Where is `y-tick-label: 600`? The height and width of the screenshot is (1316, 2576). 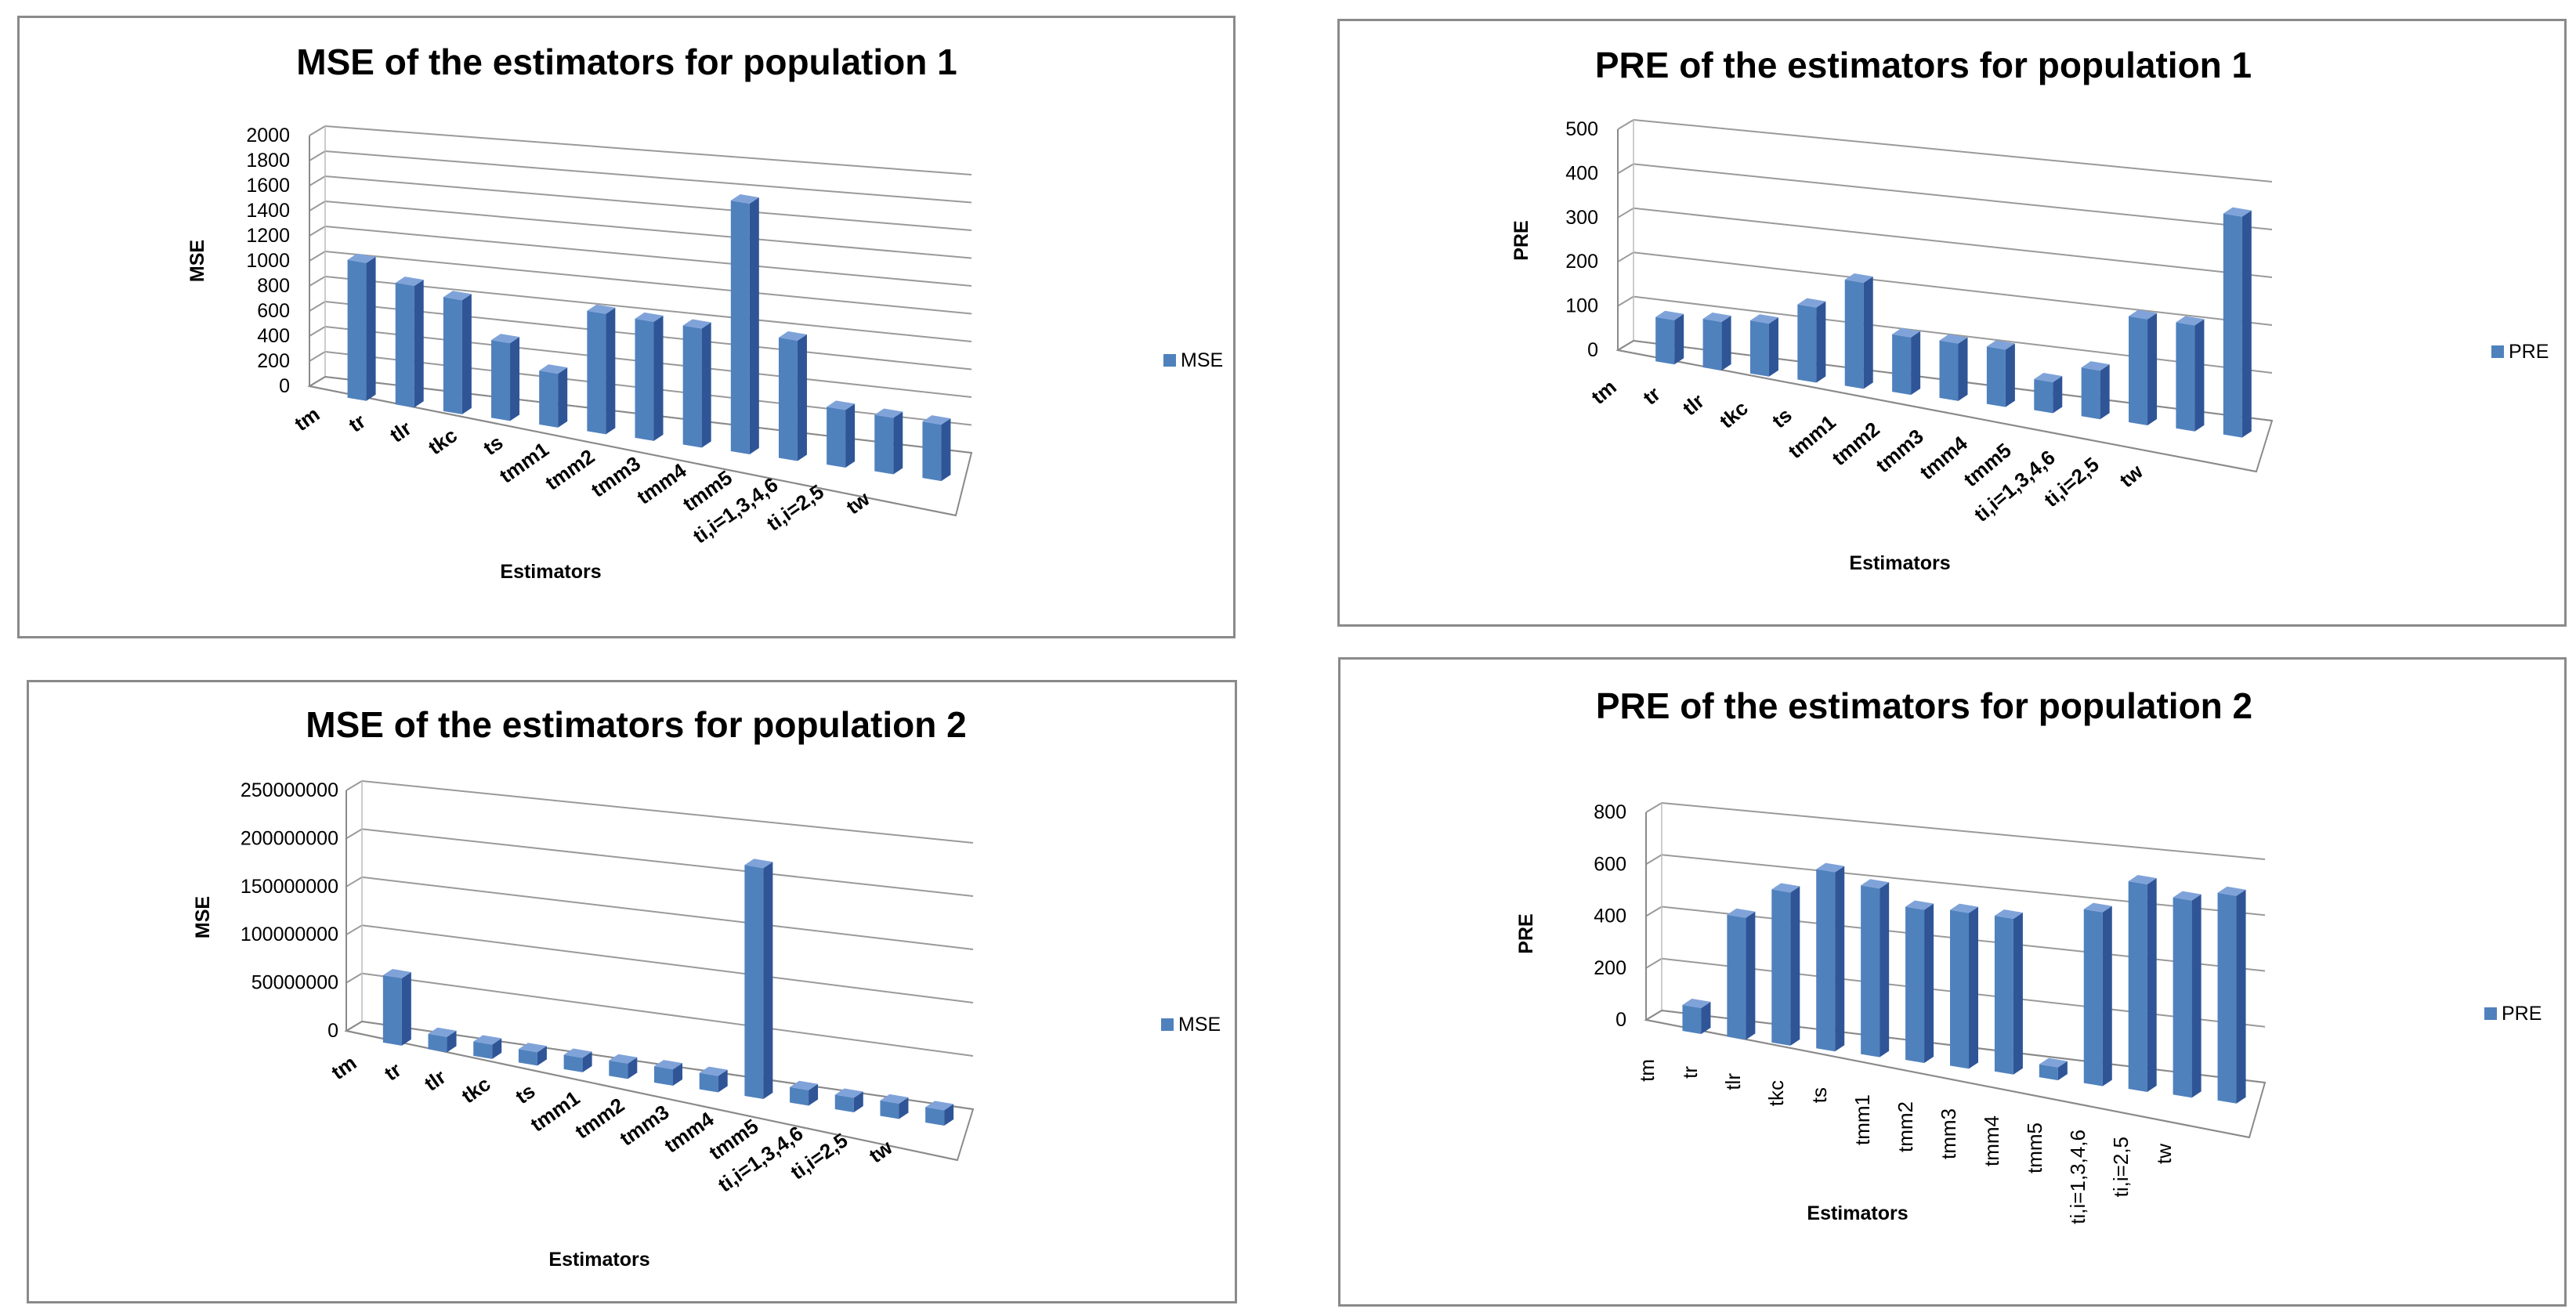
y-tick-label: 600 is located at coordinates (273, 311).